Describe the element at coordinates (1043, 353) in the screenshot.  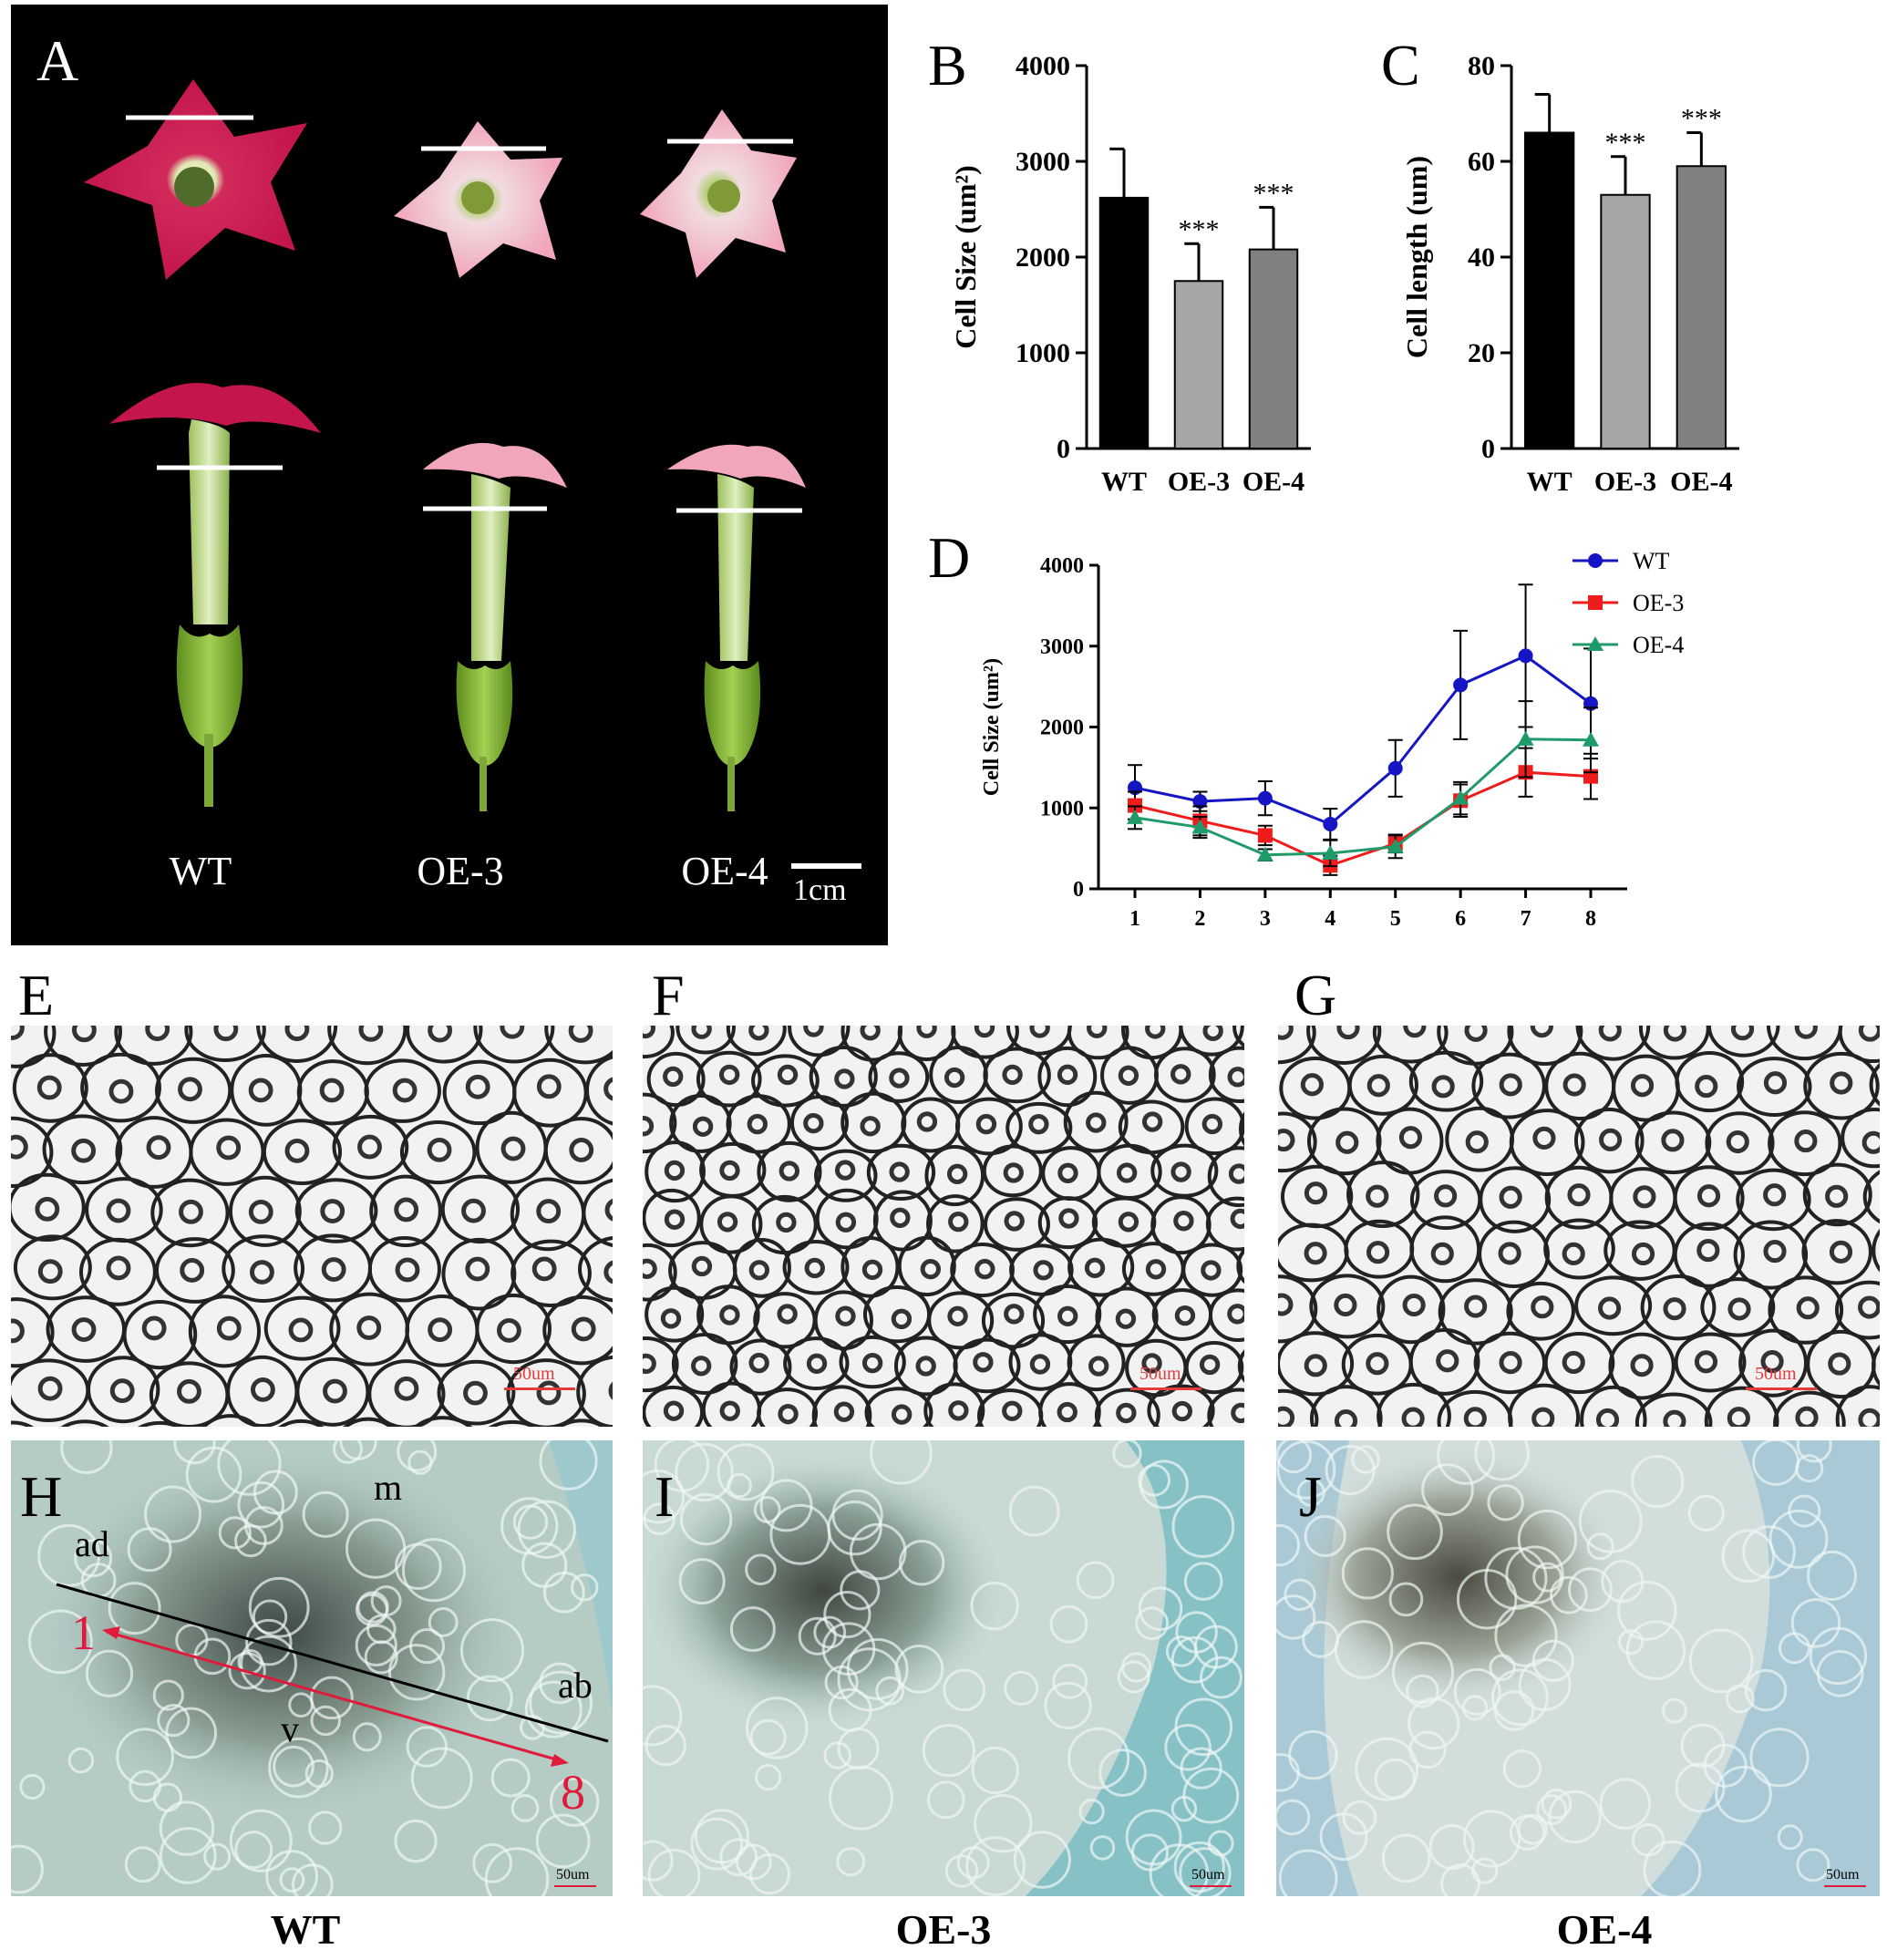
I see `y-tick-label: 1000` at that location.